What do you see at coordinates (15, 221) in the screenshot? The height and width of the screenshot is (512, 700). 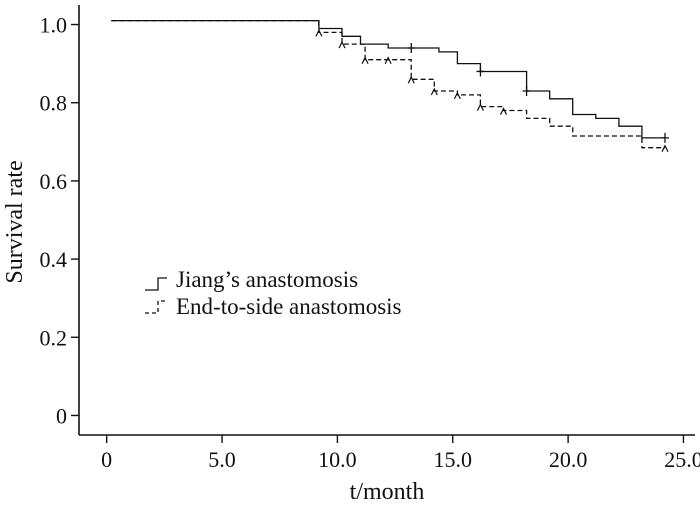 I see `y-axis-title: Survival rate` at bounding box center [15, 221].